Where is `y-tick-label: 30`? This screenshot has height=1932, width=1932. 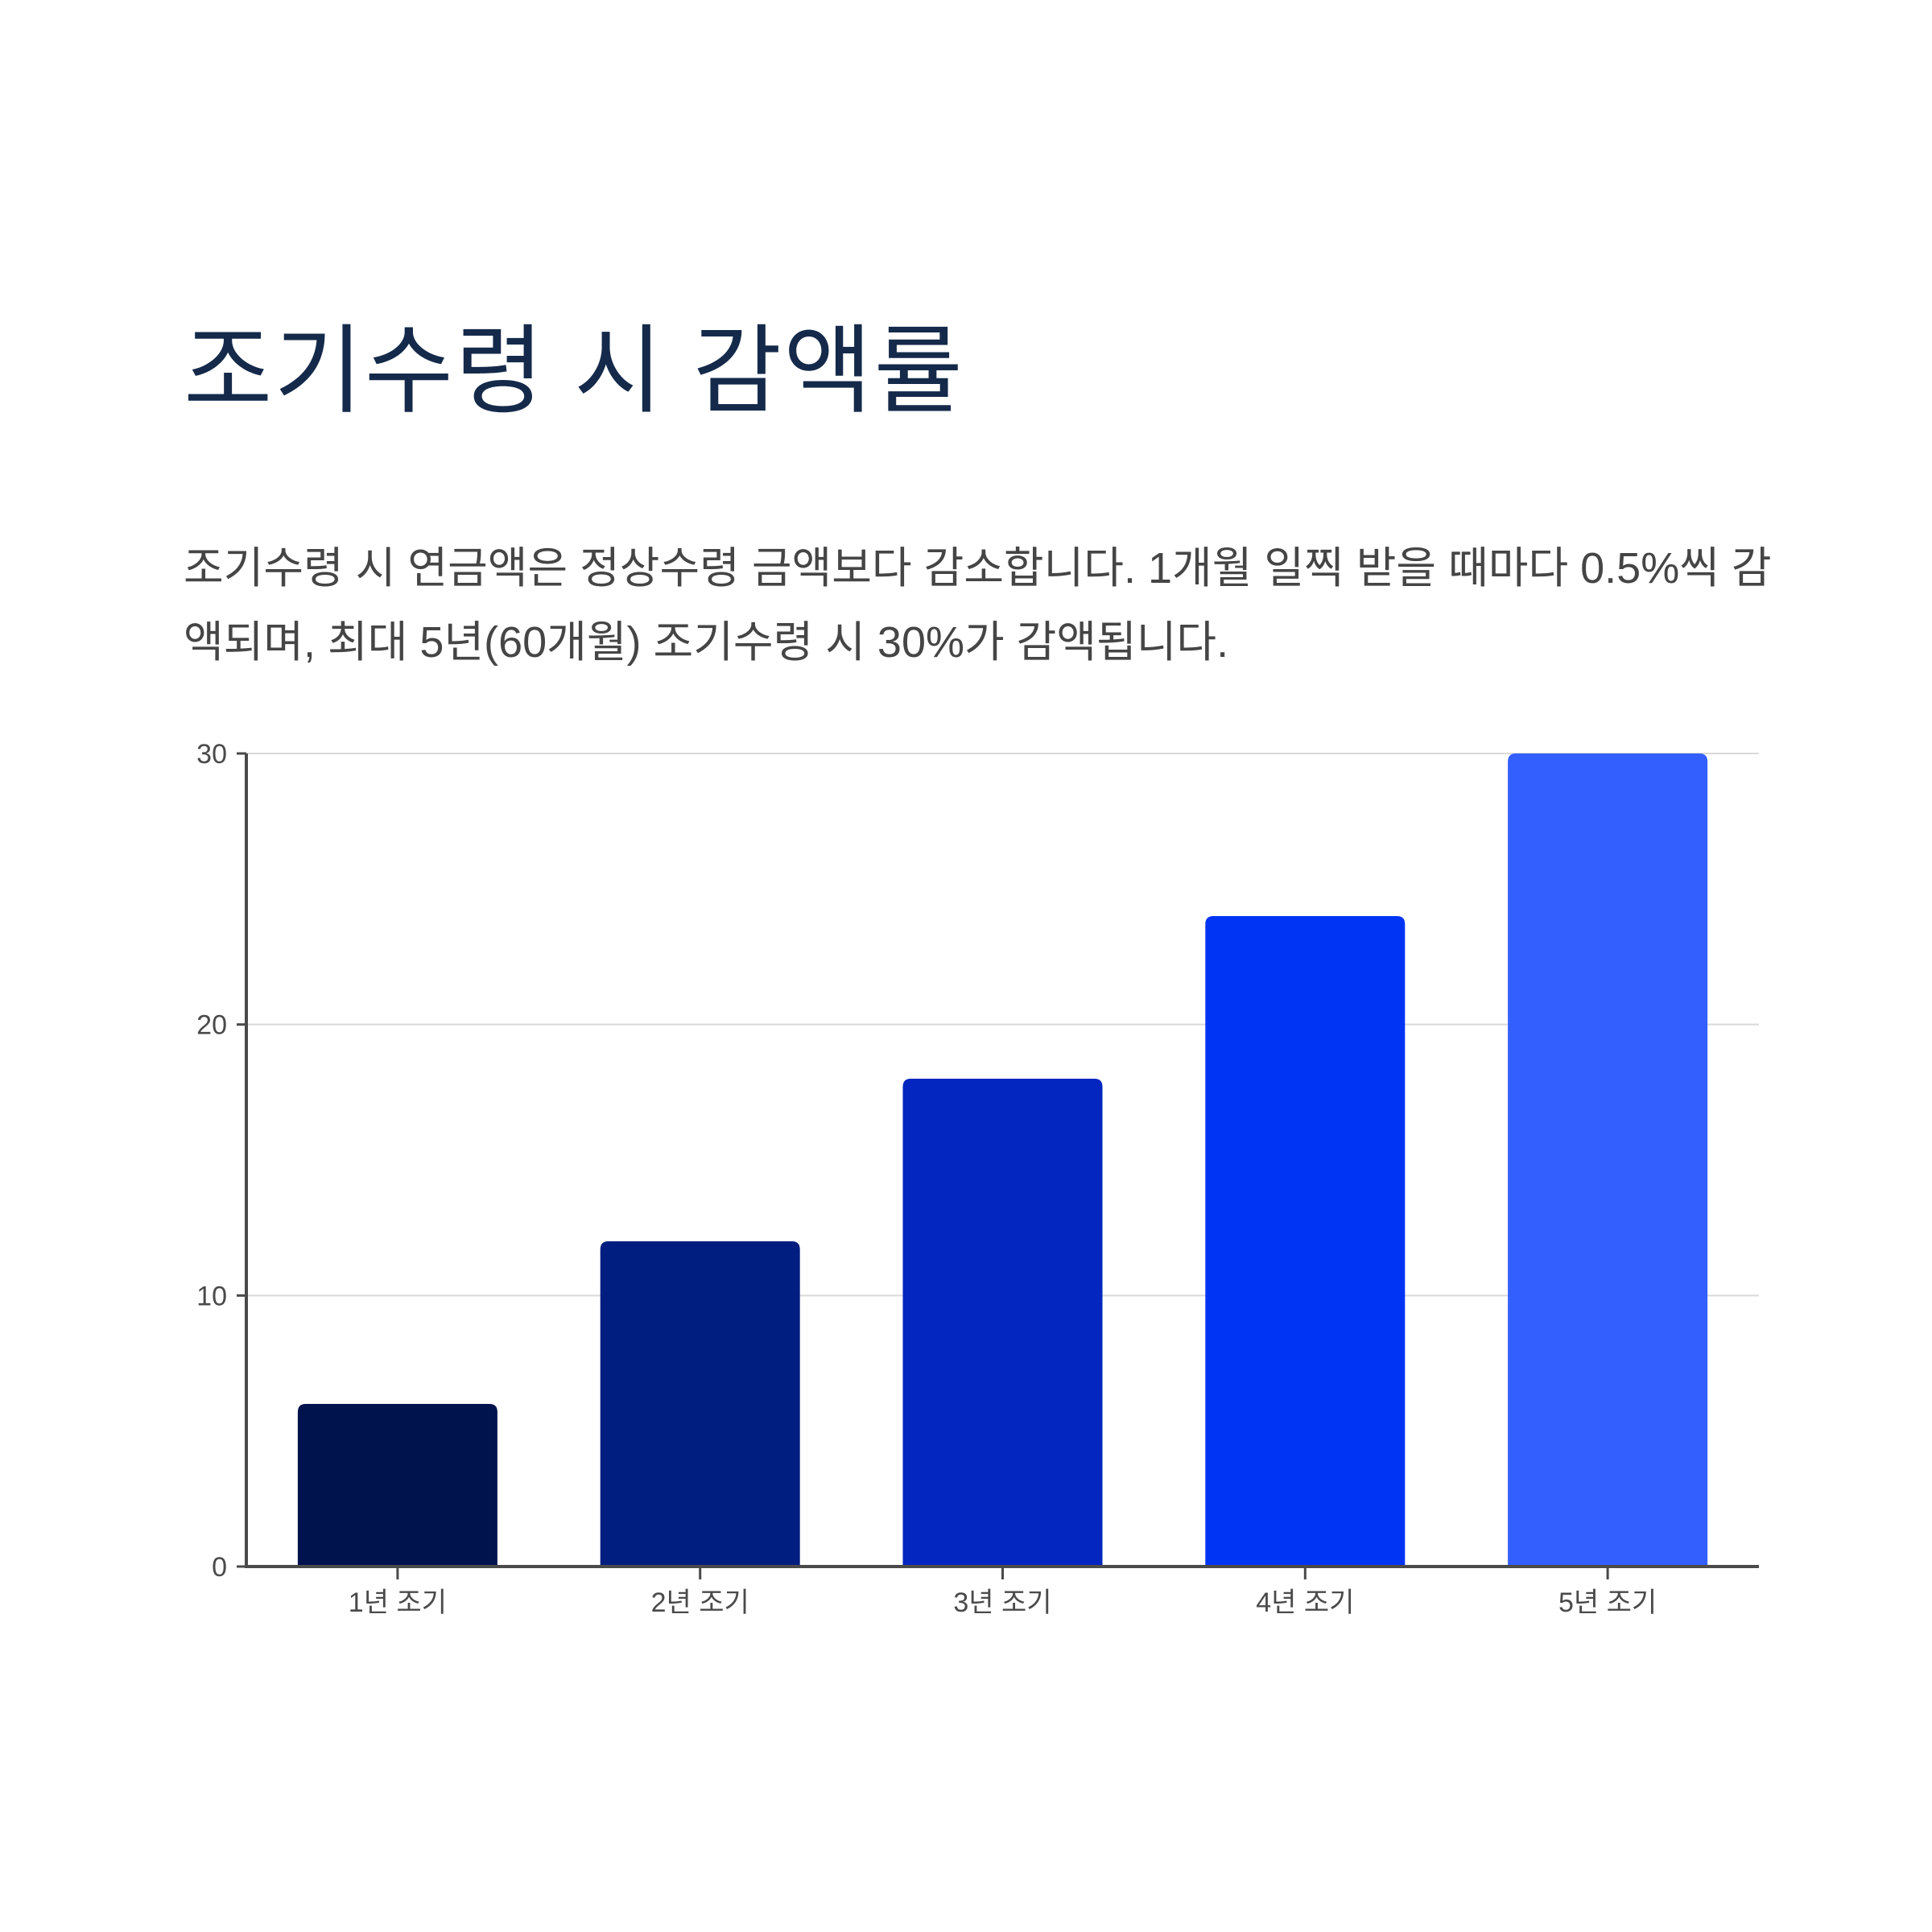
y-tick-label: 30 is located at coordinates (211, 754).